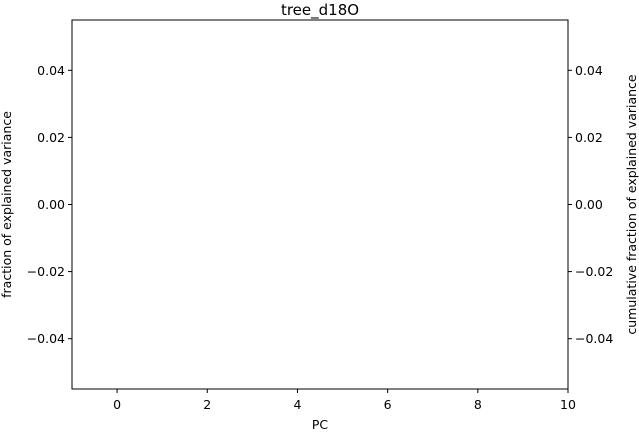  What do you see at coordinates (46, 271) in the screenshot?
I see `y-tick-label: −0.02` at bounding box center [46, 271].